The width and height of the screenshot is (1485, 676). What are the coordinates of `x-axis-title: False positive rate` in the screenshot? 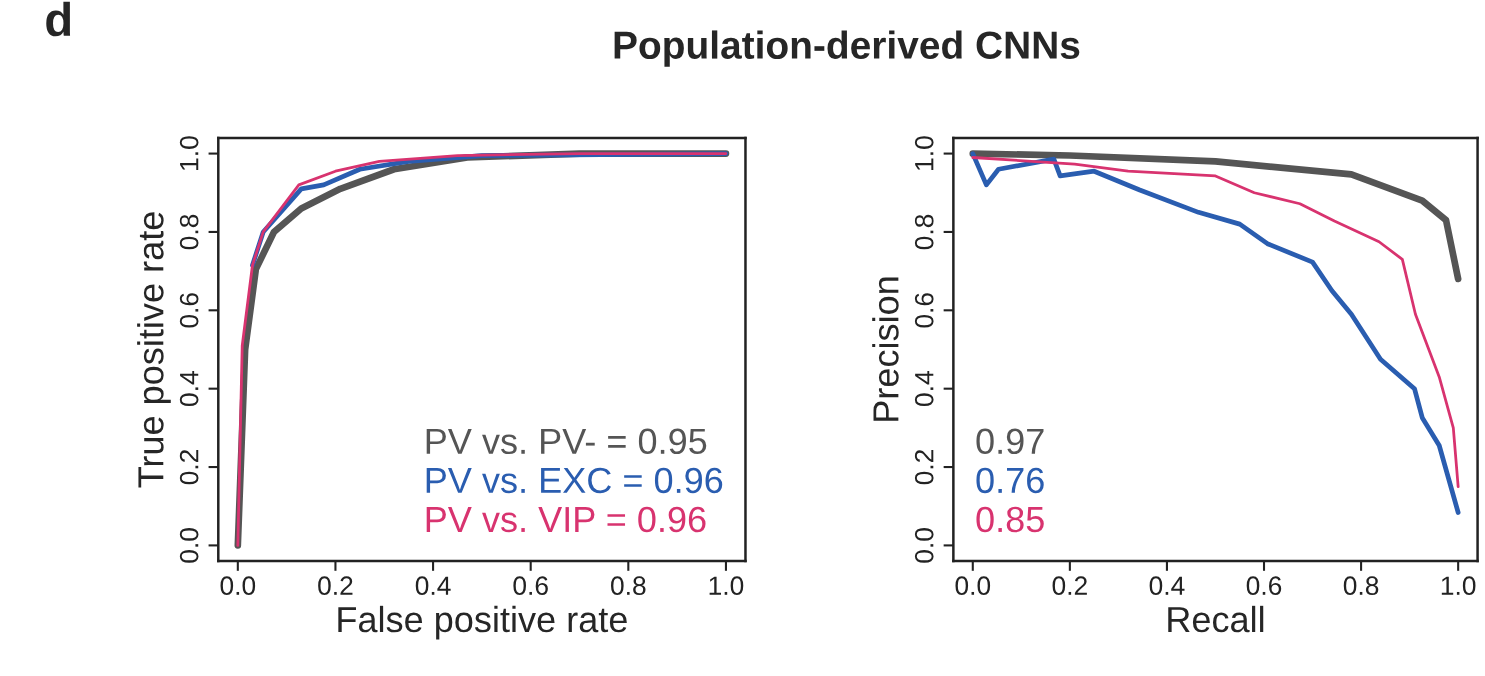 It's located at (482, 622).